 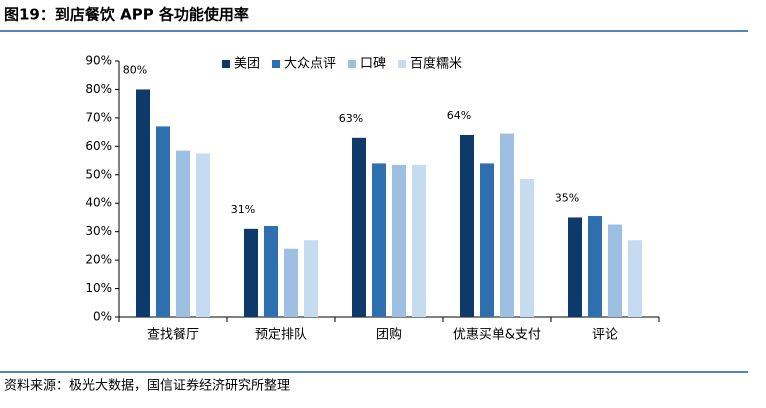 I want to click on x-tick-label: 预定排队, so click(x=281, y=335).